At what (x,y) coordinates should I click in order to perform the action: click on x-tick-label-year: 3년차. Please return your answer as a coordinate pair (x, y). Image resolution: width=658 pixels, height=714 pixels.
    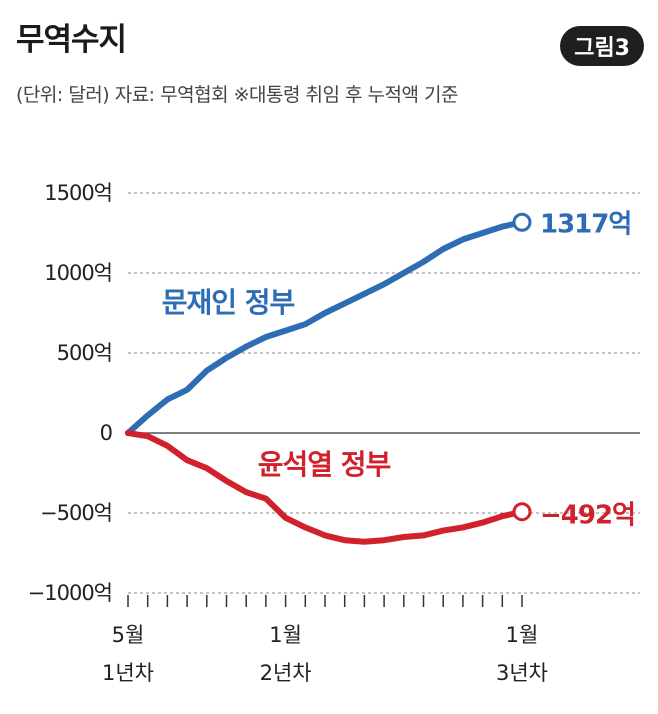
    Looking at the image, I should click on (522, 673).